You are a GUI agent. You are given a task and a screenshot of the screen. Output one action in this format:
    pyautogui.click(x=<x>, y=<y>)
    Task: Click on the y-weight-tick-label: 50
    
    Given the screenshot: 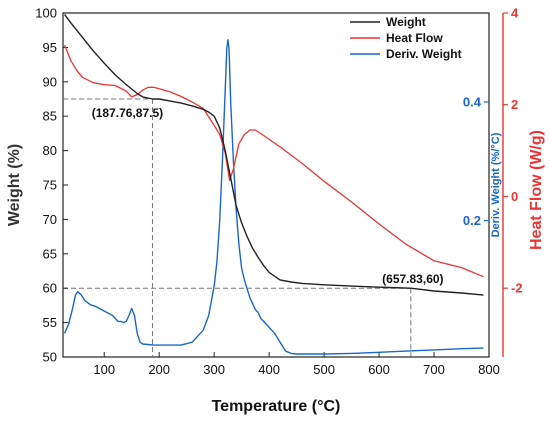 What is the action you would take?
    pyautogui.click(x=50, y=357)
    